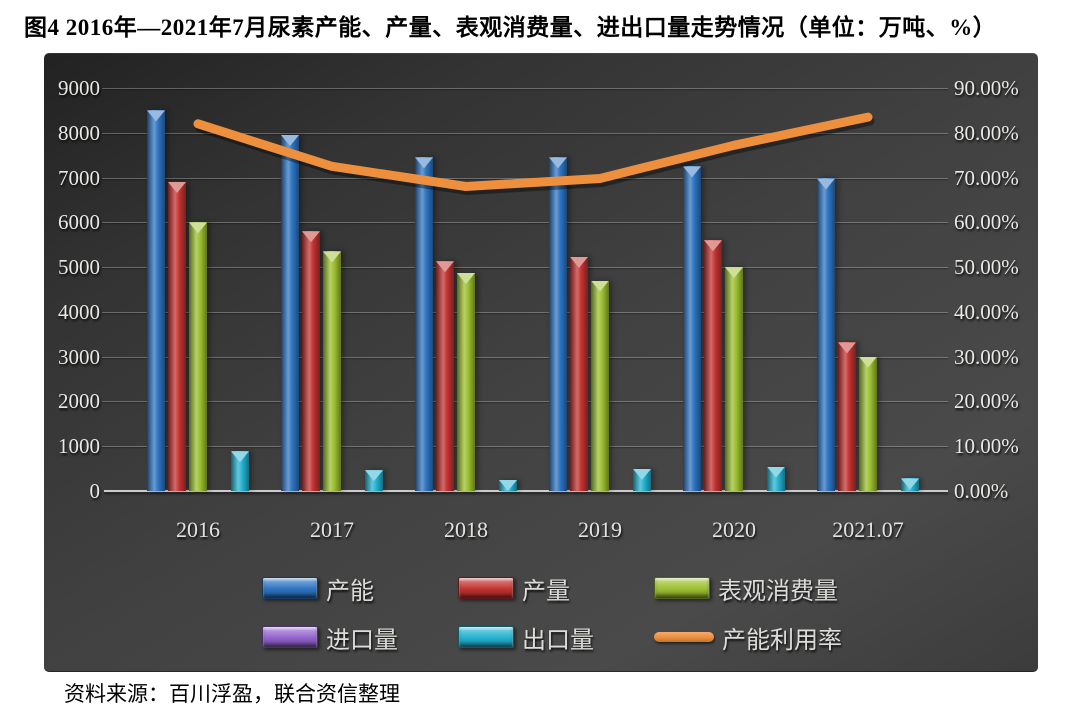 The height and width of the screenshot is (713, 1080). I want to click on x-axis-category-label: 2019, so click(600, 529).